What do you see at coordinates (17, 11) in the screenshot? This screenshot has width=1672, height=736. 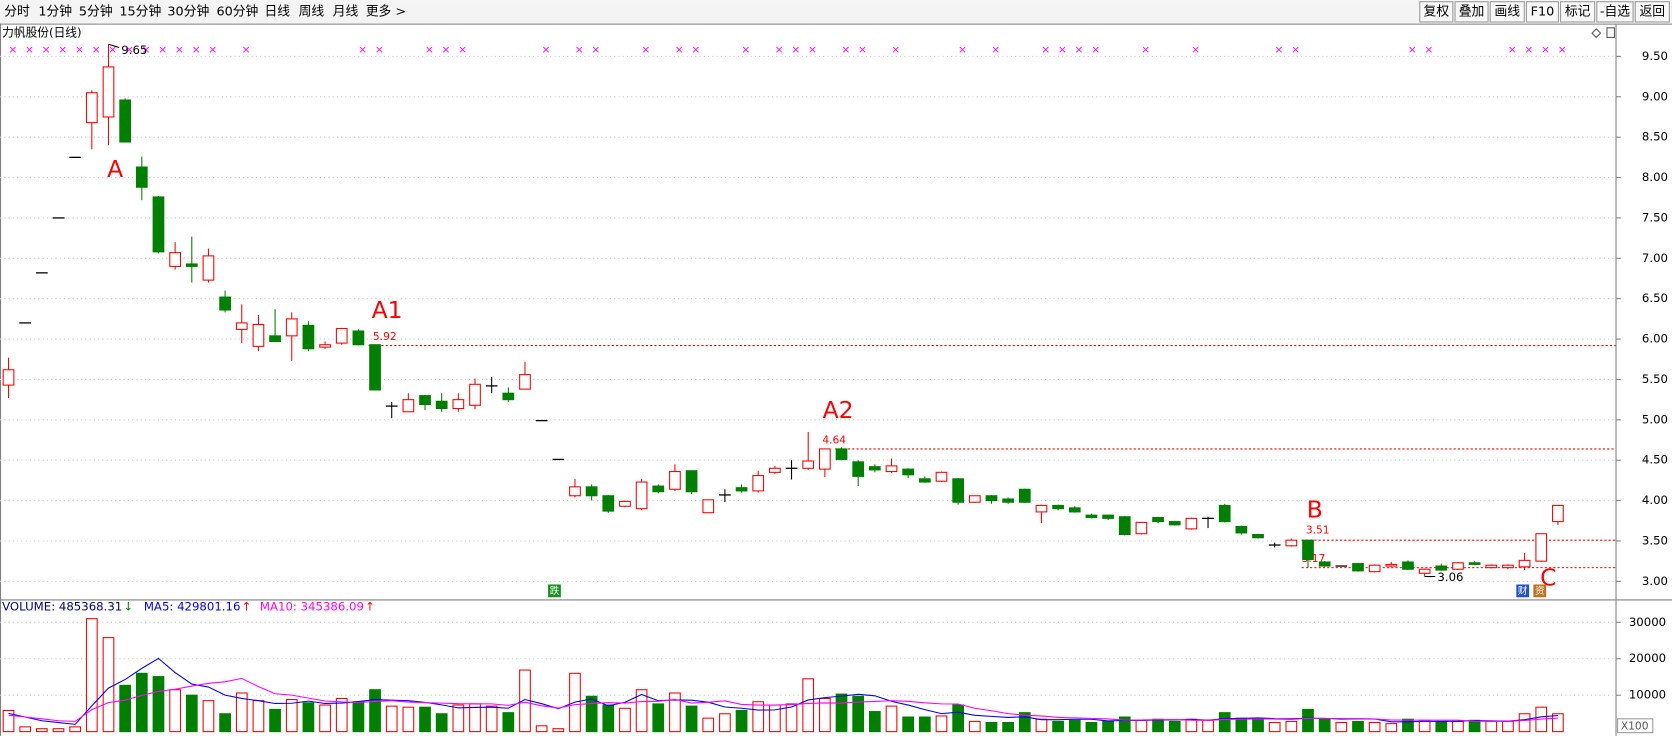 I see `period-tab: 分时` at bounding box center [17, 11].